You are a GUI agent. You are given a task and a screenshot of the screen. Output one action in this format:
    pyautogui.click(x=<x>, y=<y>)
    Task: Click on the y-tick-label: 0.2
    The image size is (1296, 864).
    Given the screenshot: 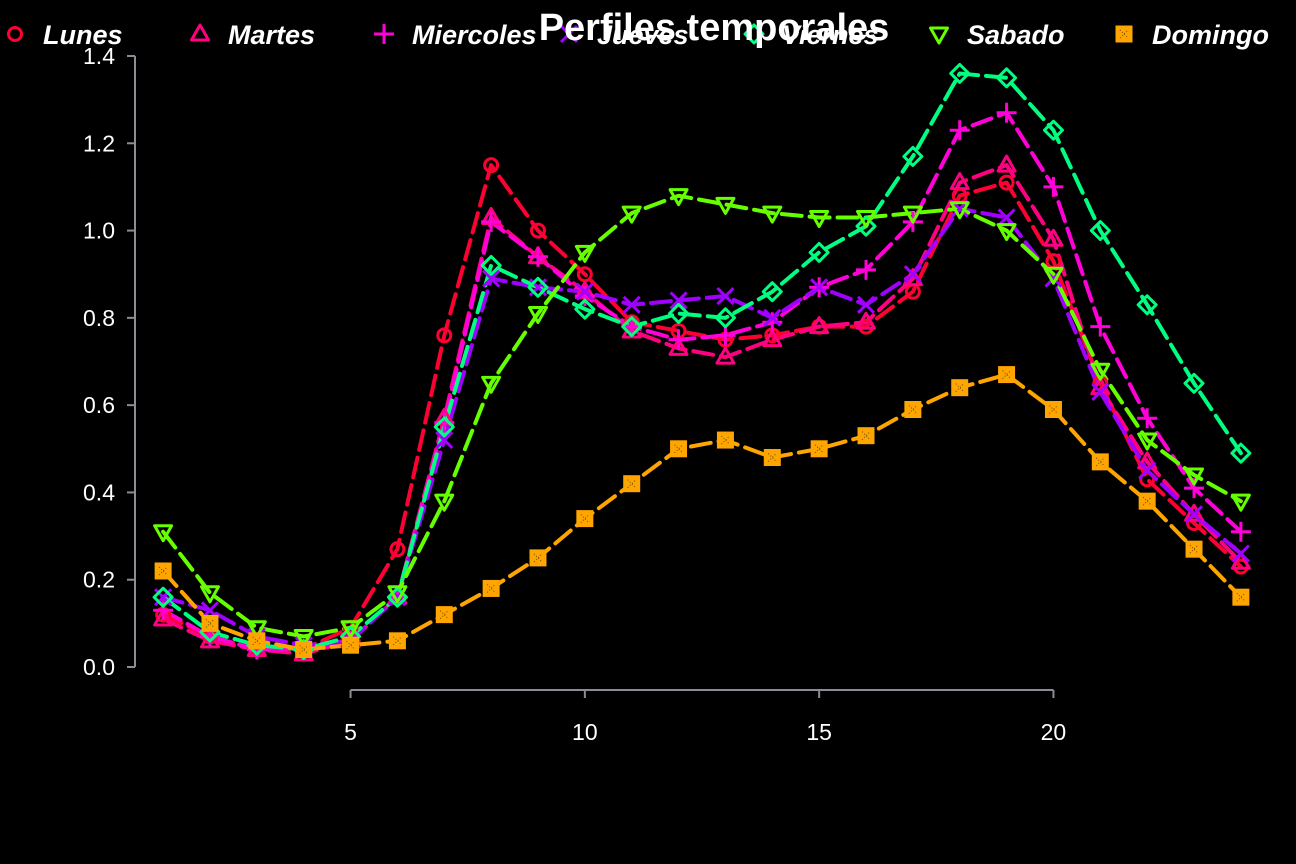 What is the action you would take?
    pyautogui.click(x=99, y=580)
    